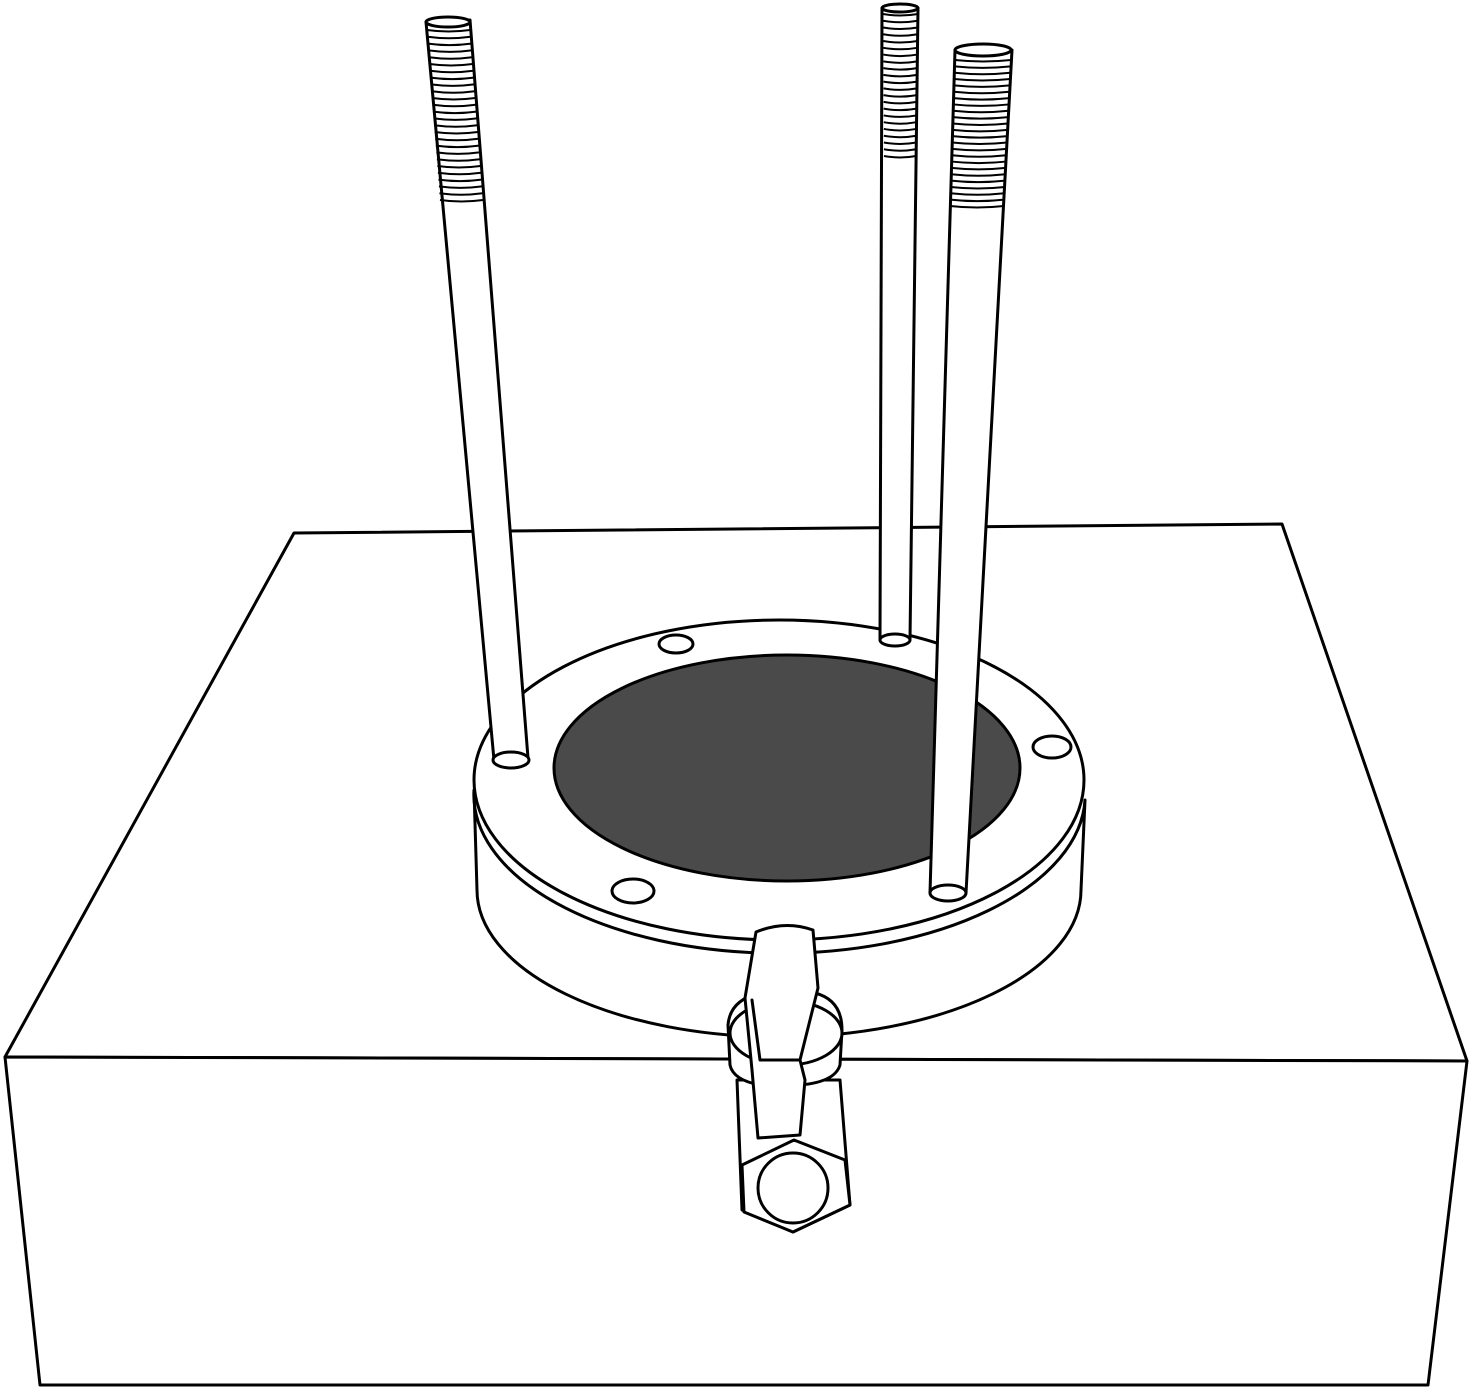  Describe the element at coordinates (971, 472) in the screenshot. I see `threaded-rod-right` at that location.